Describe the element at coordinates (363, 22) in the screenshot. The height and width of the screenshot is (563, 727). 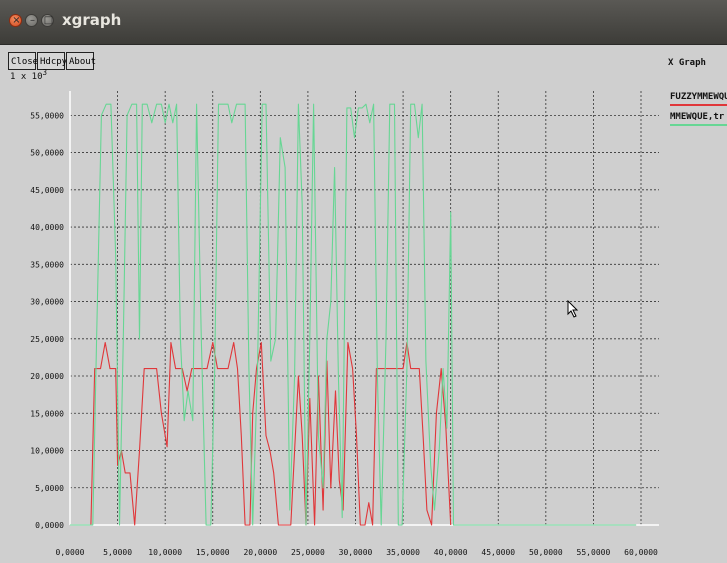
I see `title-bar: × – □ xgraph` at that location.